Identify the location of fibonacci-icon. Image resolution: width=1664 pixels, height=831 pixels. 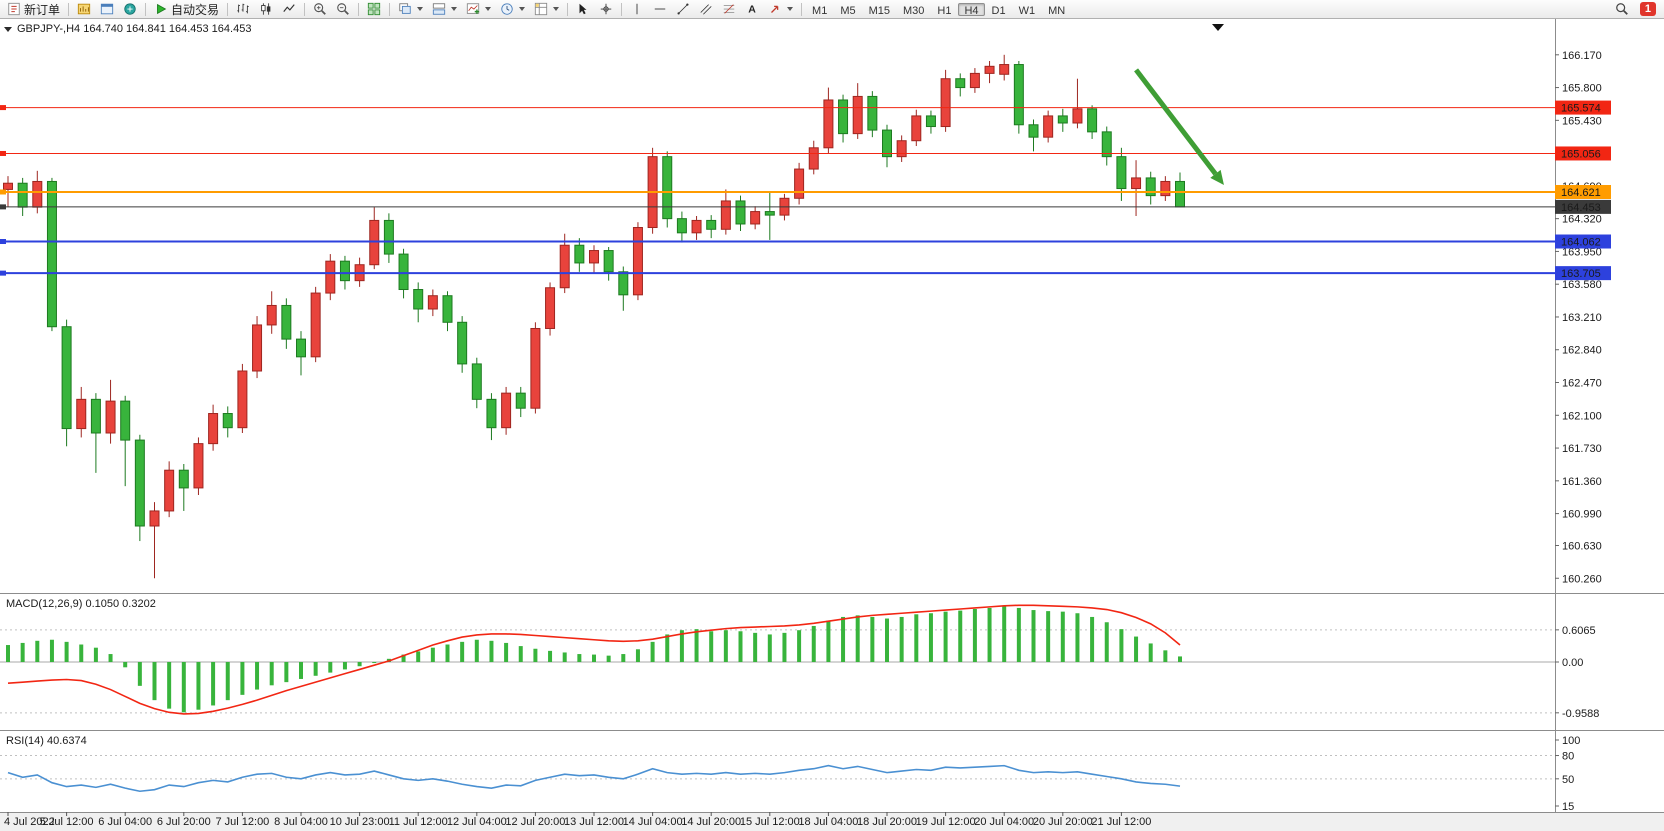
(729, 9).